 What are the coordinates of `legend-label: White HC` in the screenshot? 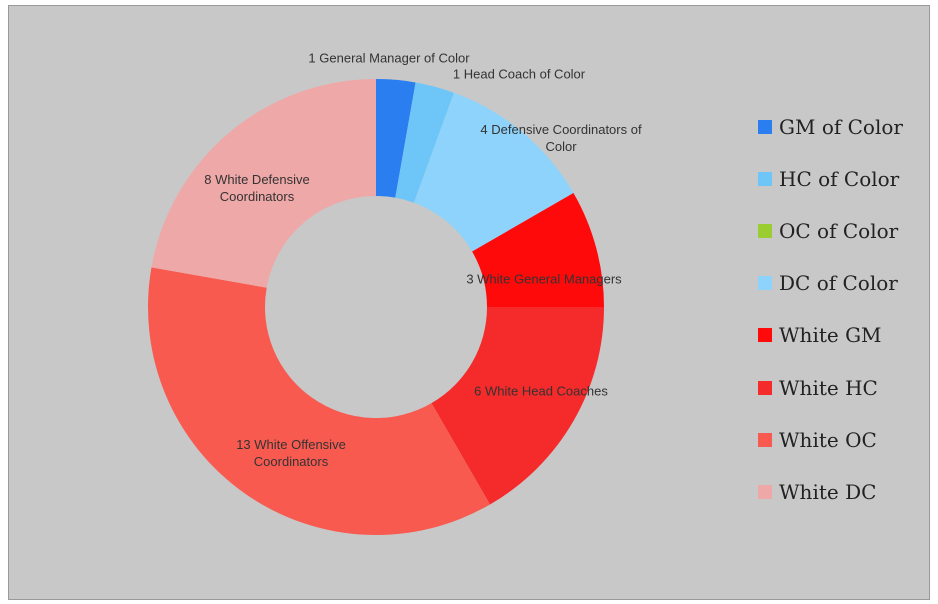 It's located at (828, 387).